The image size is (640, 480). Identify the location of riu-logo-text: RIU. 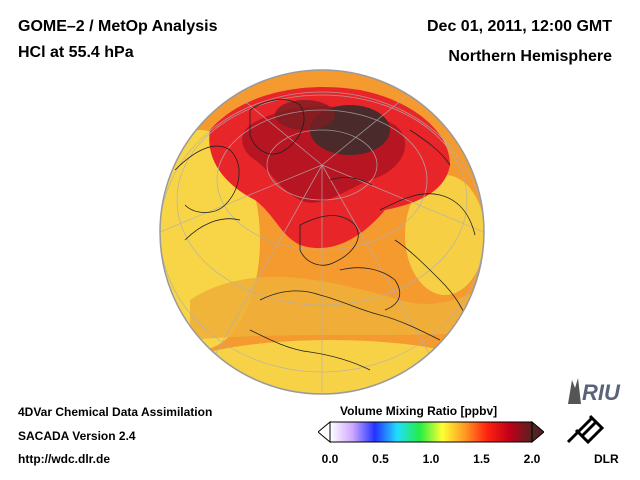
(601, 392).